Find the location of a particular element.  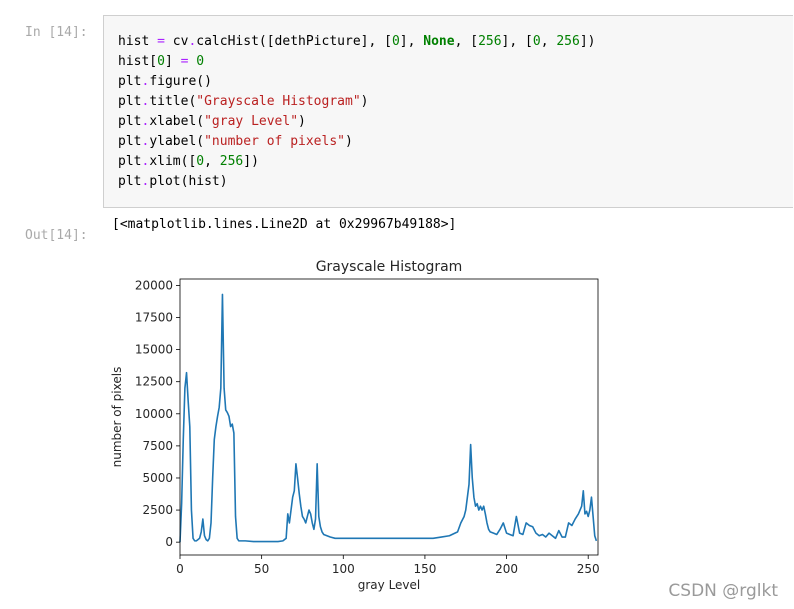

chart-title: Grayscale Histogram is located at coordinates (389, 267).